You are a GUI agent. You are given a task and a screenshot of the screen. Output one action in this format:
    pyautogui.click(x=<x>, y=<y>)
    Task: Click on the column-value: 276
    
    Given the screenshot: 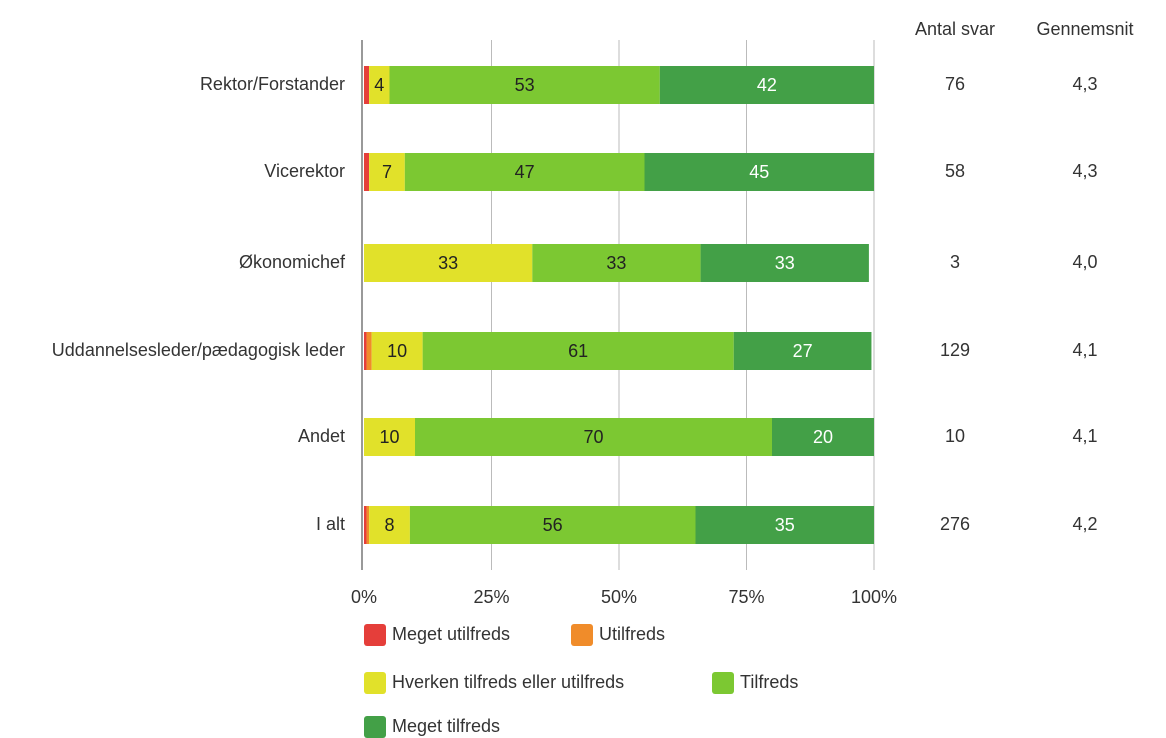 What is the action you would take?
    pyautogui.click(x=955, y=524)
    